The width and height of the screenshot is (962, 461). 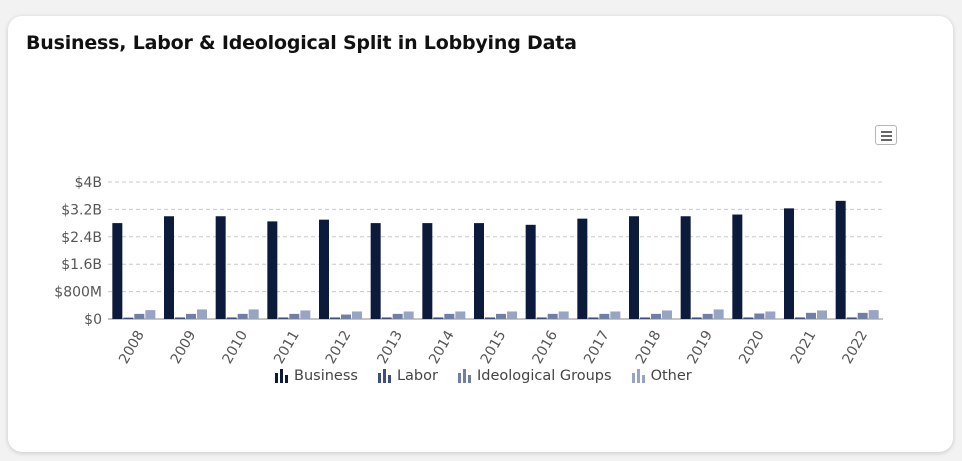 What do you see at coordinates (804, 347) in the screenshot?
I see `x-tick-label: 2021` at bounding box center [804, 347].